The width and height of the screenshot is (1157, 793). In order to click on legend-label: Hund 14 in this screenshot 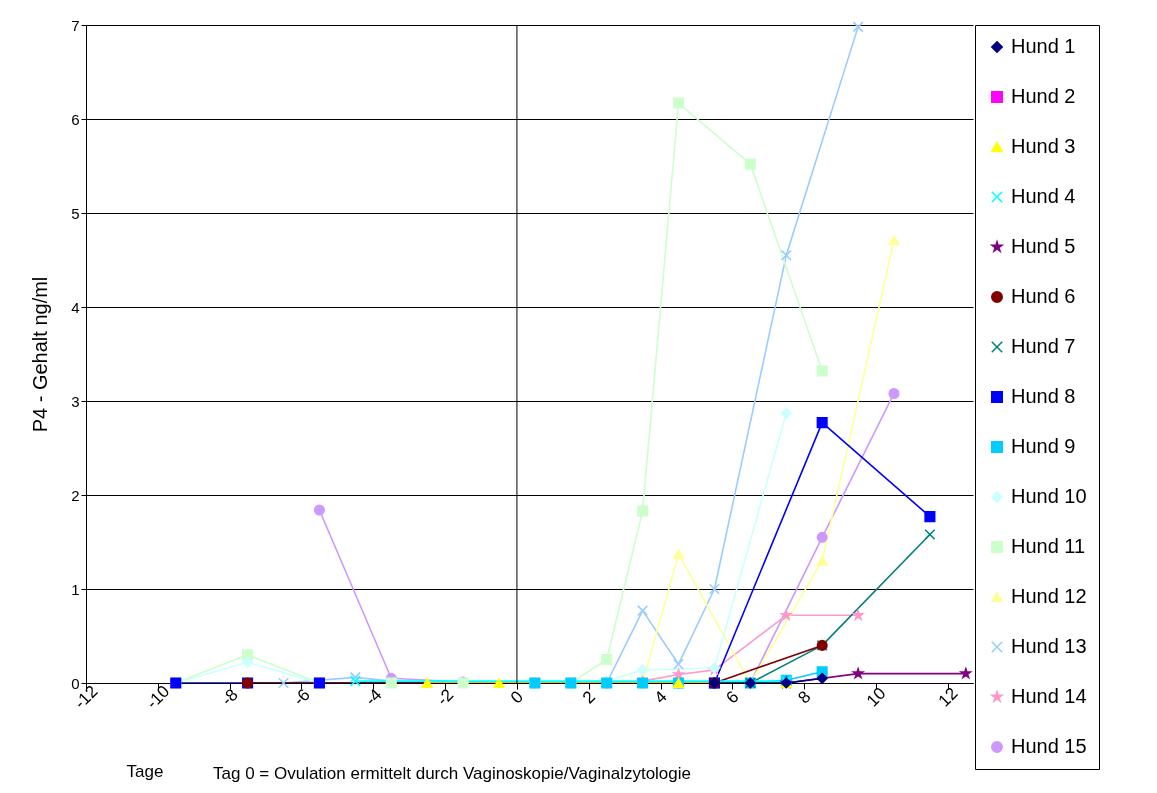, I will do `click(1049, 696)`.